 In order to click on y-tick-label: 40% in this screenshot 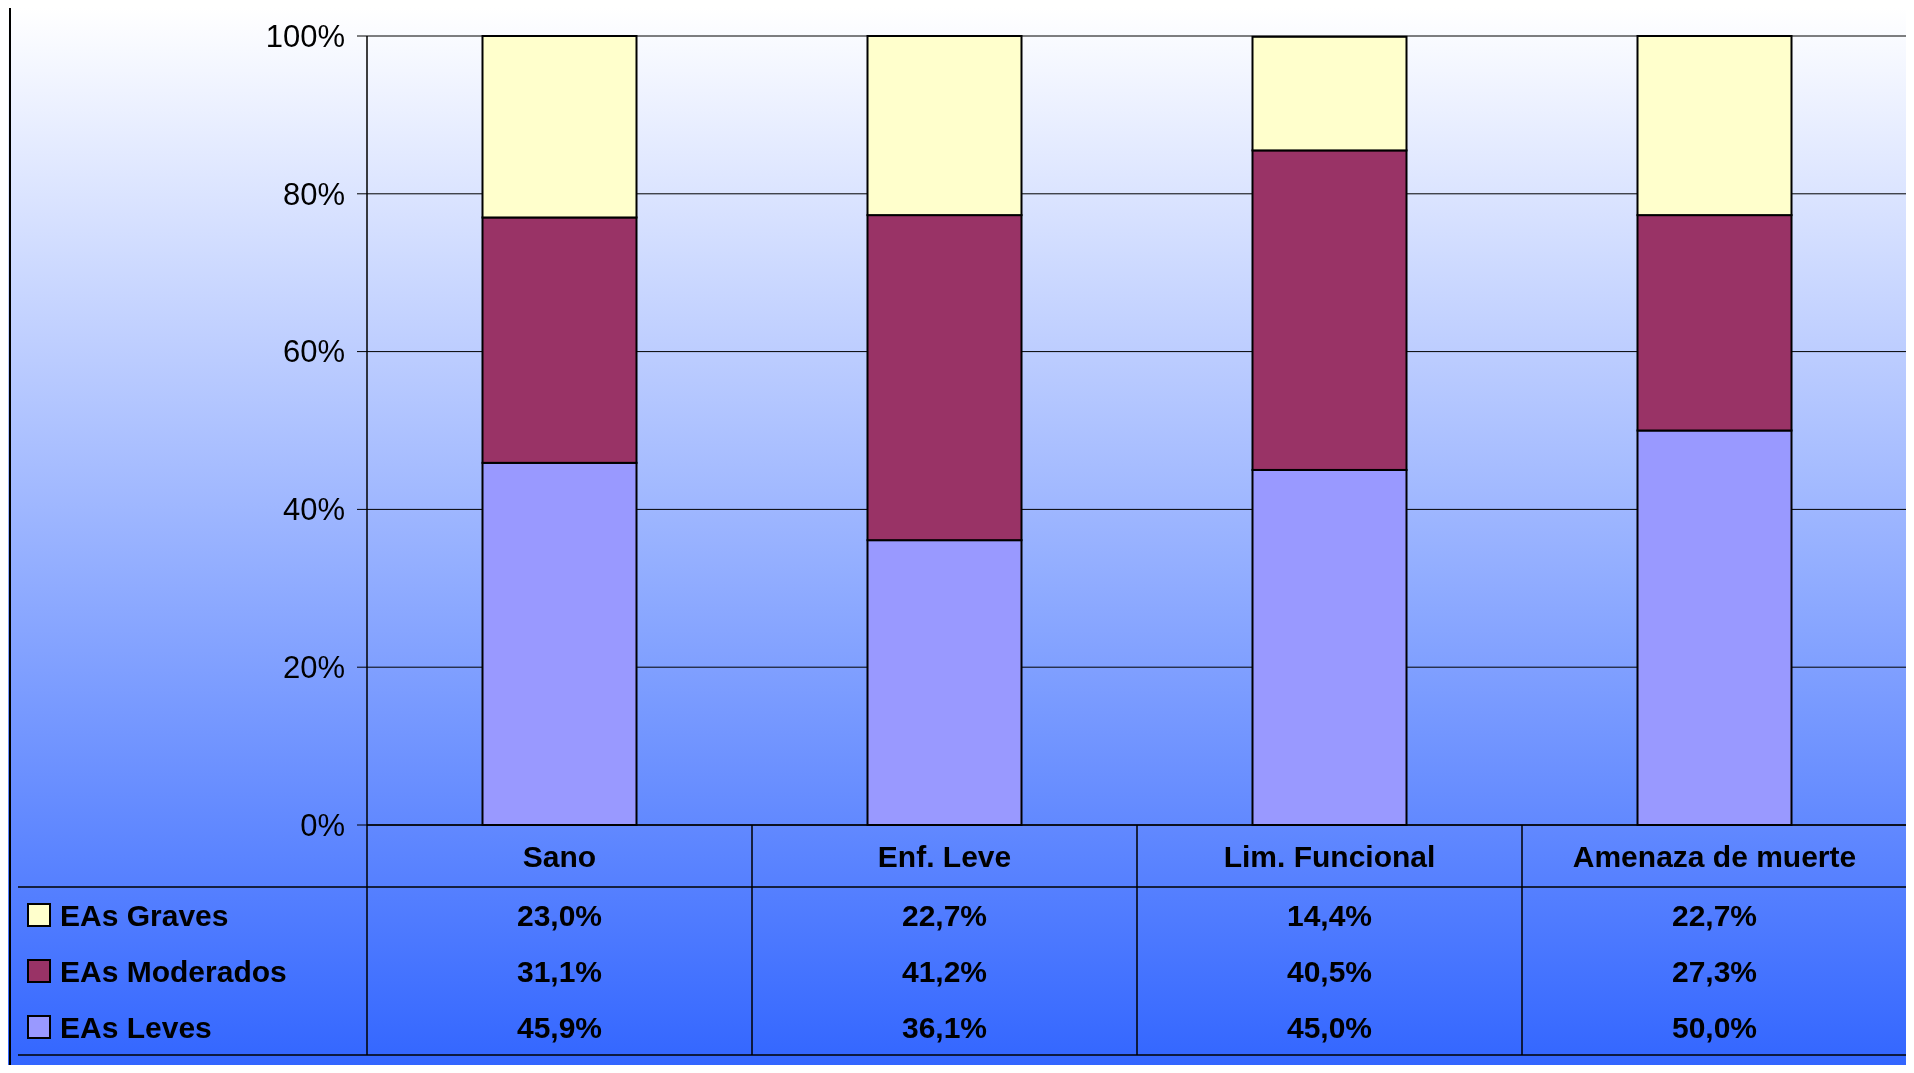, I will do `click(313, 510)`.